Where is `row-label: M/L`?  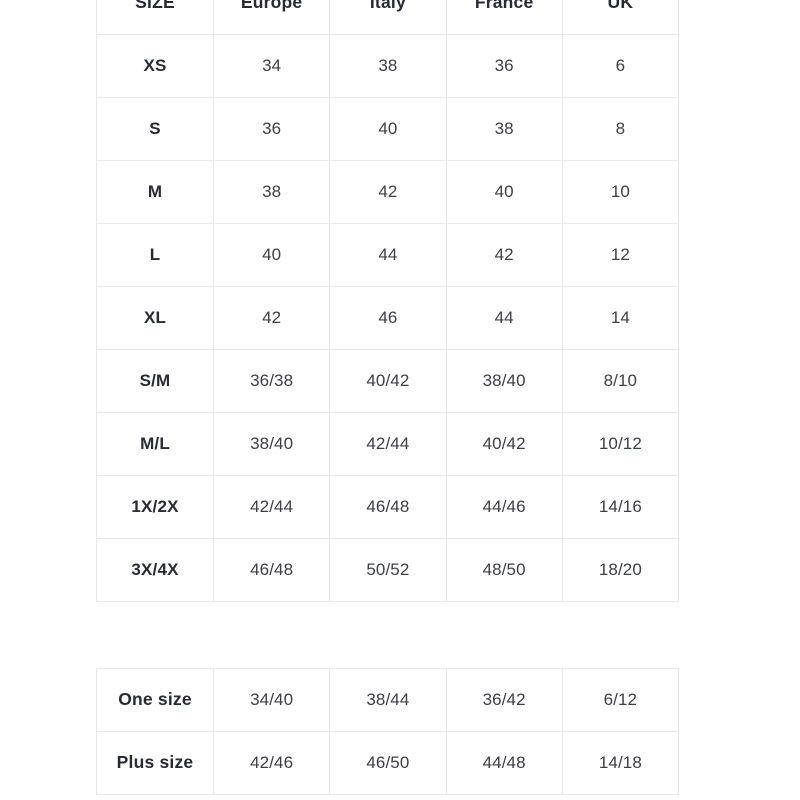 row-label: M/L is located at coordinates (155, 444).